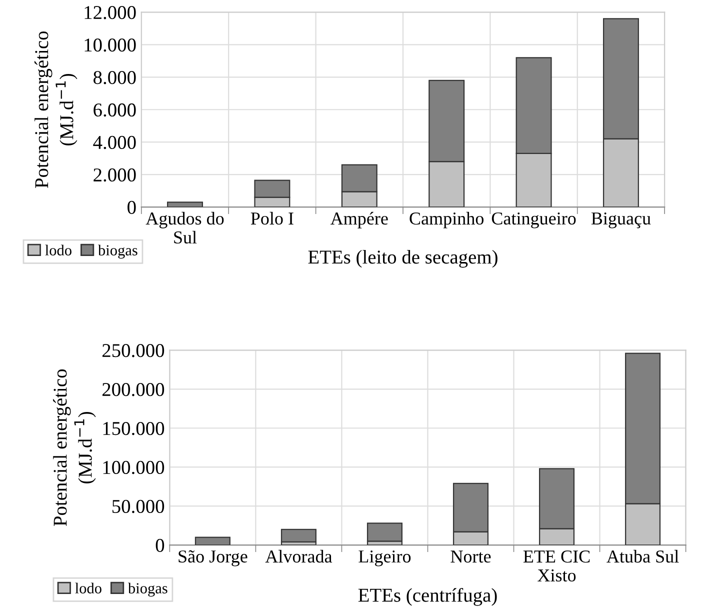 The image size is (707, 609). I want to click on x-tick-label: Campinho, so click(447, 220).